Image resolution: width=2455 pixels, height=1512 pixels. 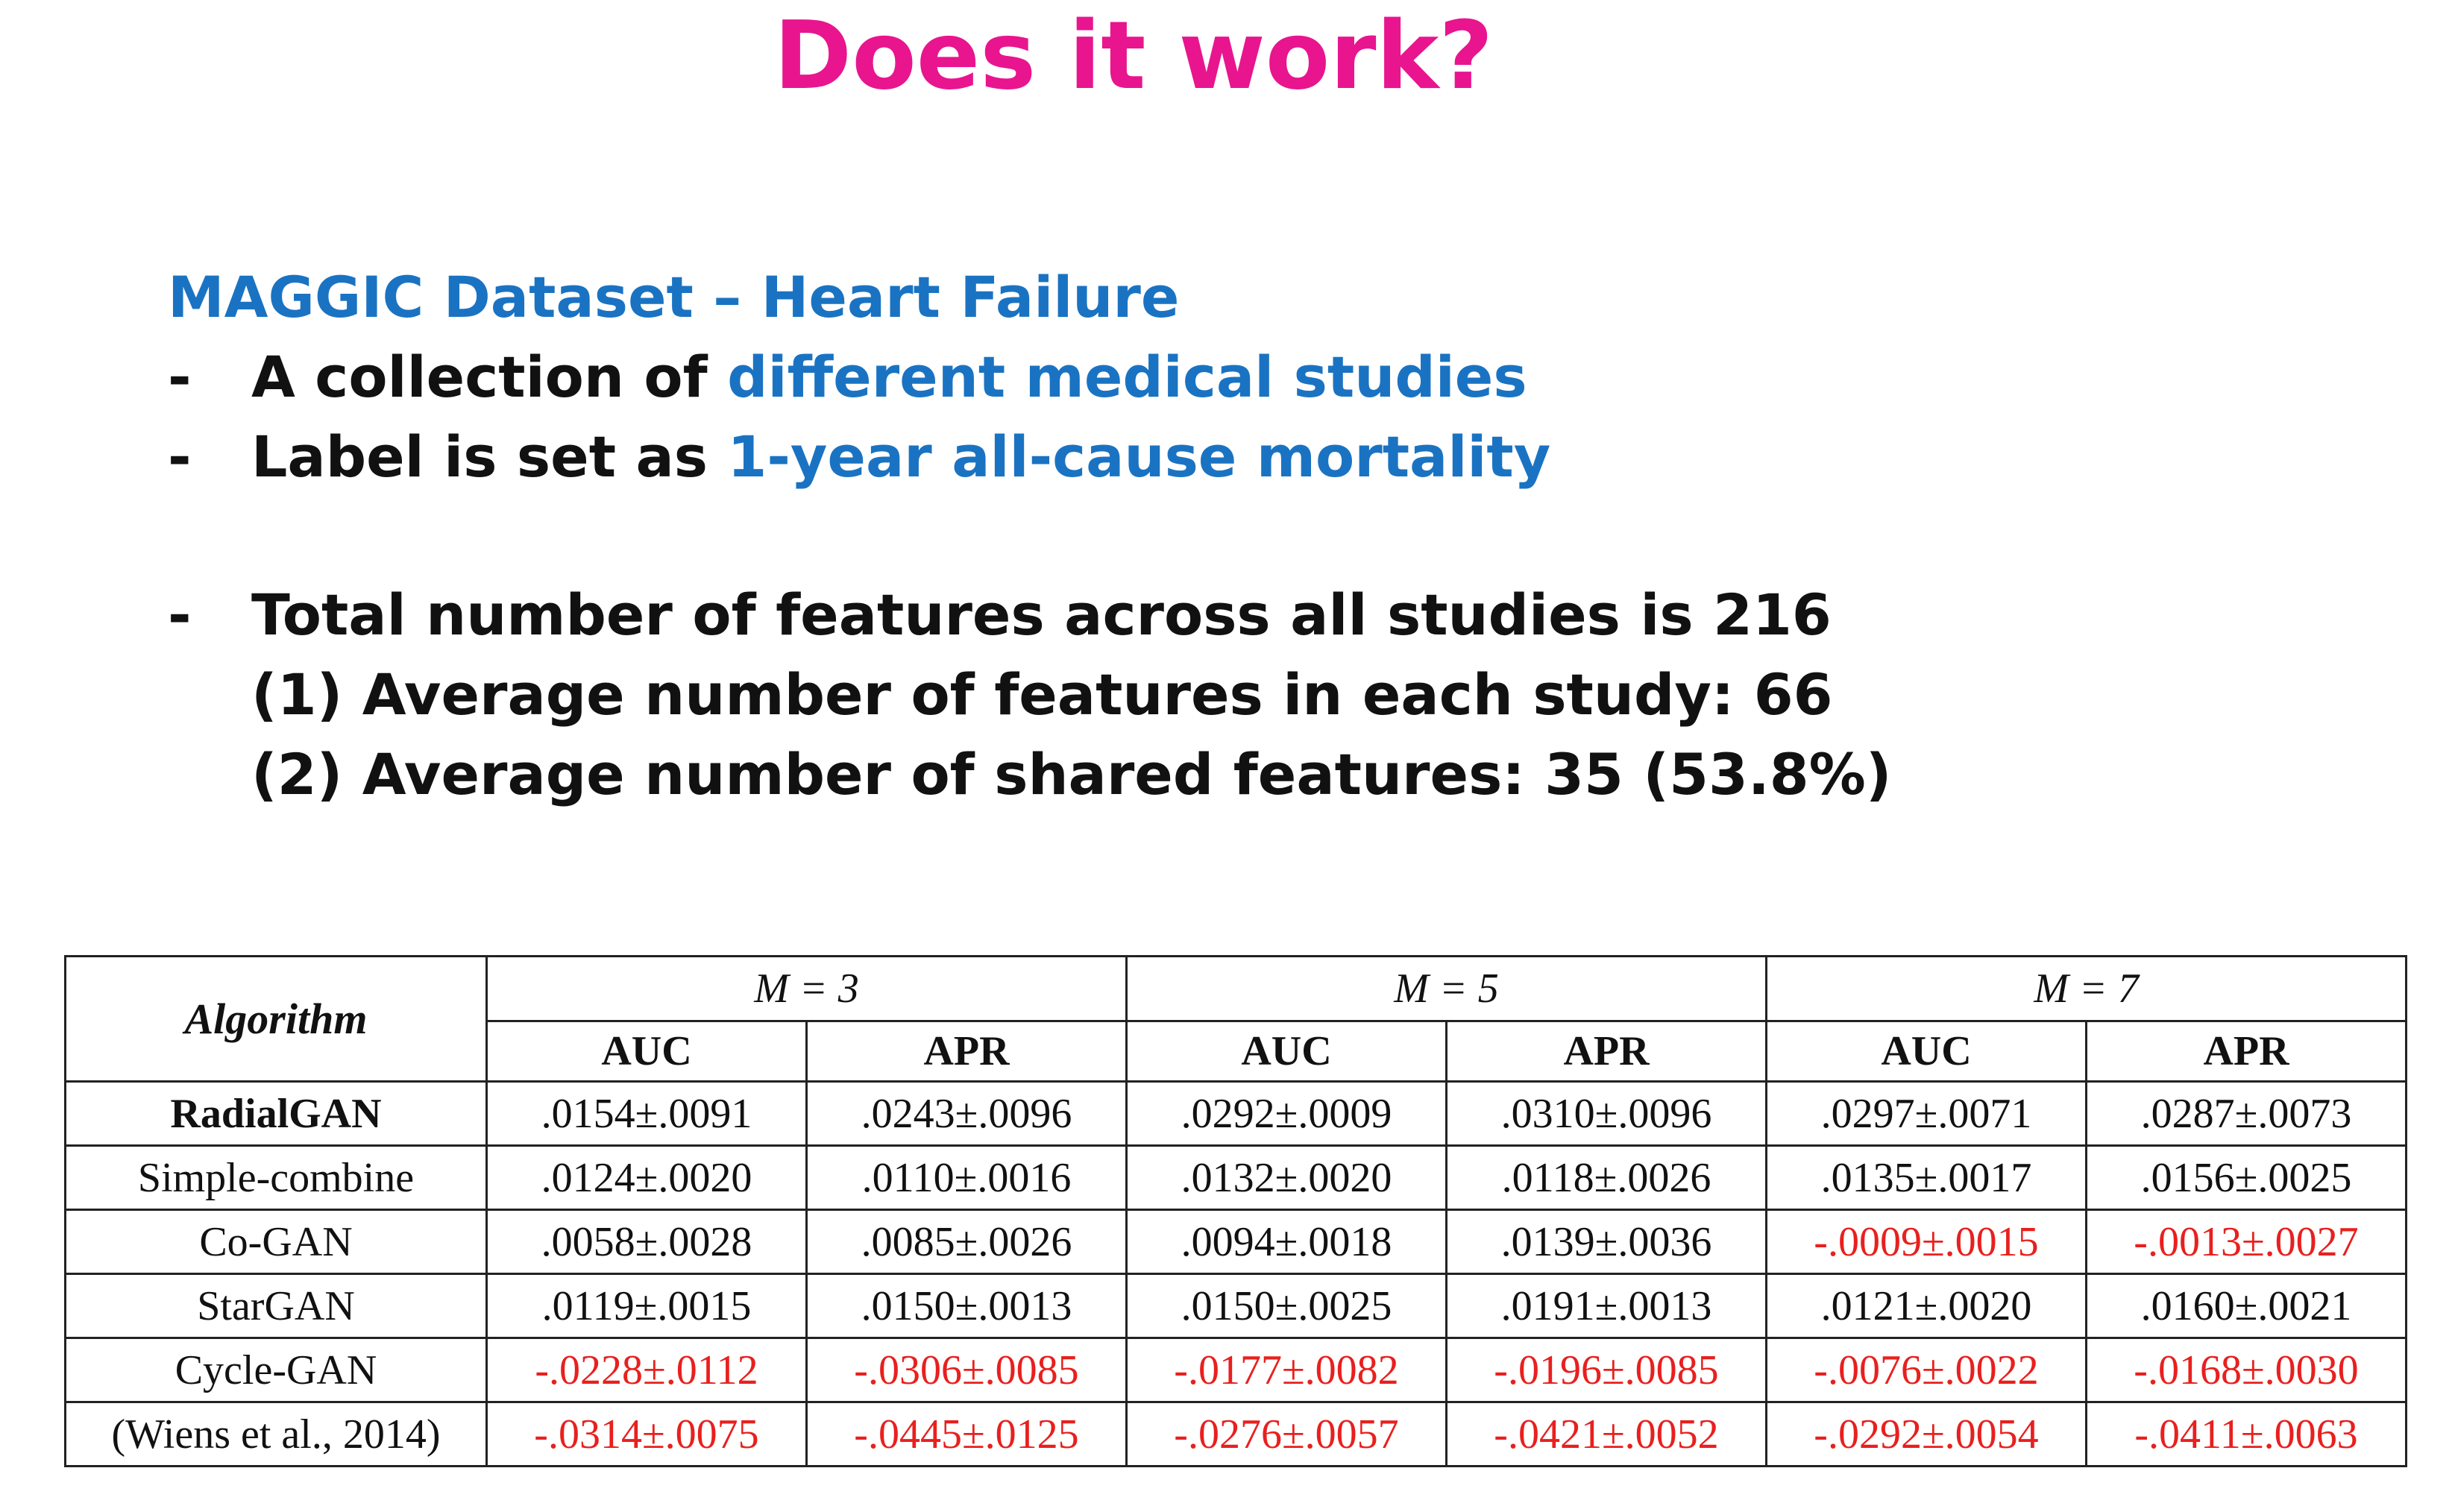 I want to click on dataset-heading: MAGGIC Dataset – Heart Failure, so click(x=674, y=297).